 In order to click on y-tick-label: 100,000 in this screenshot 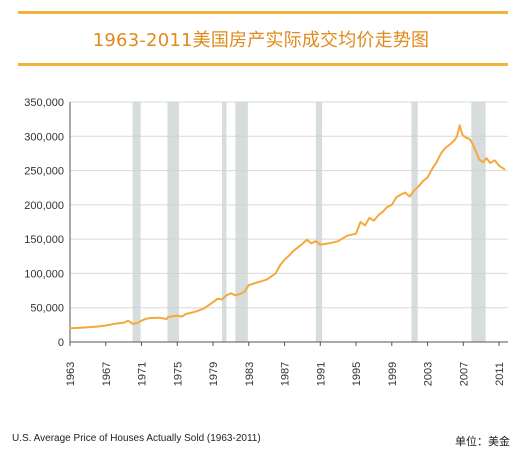, I will do `click(44, 274)`.